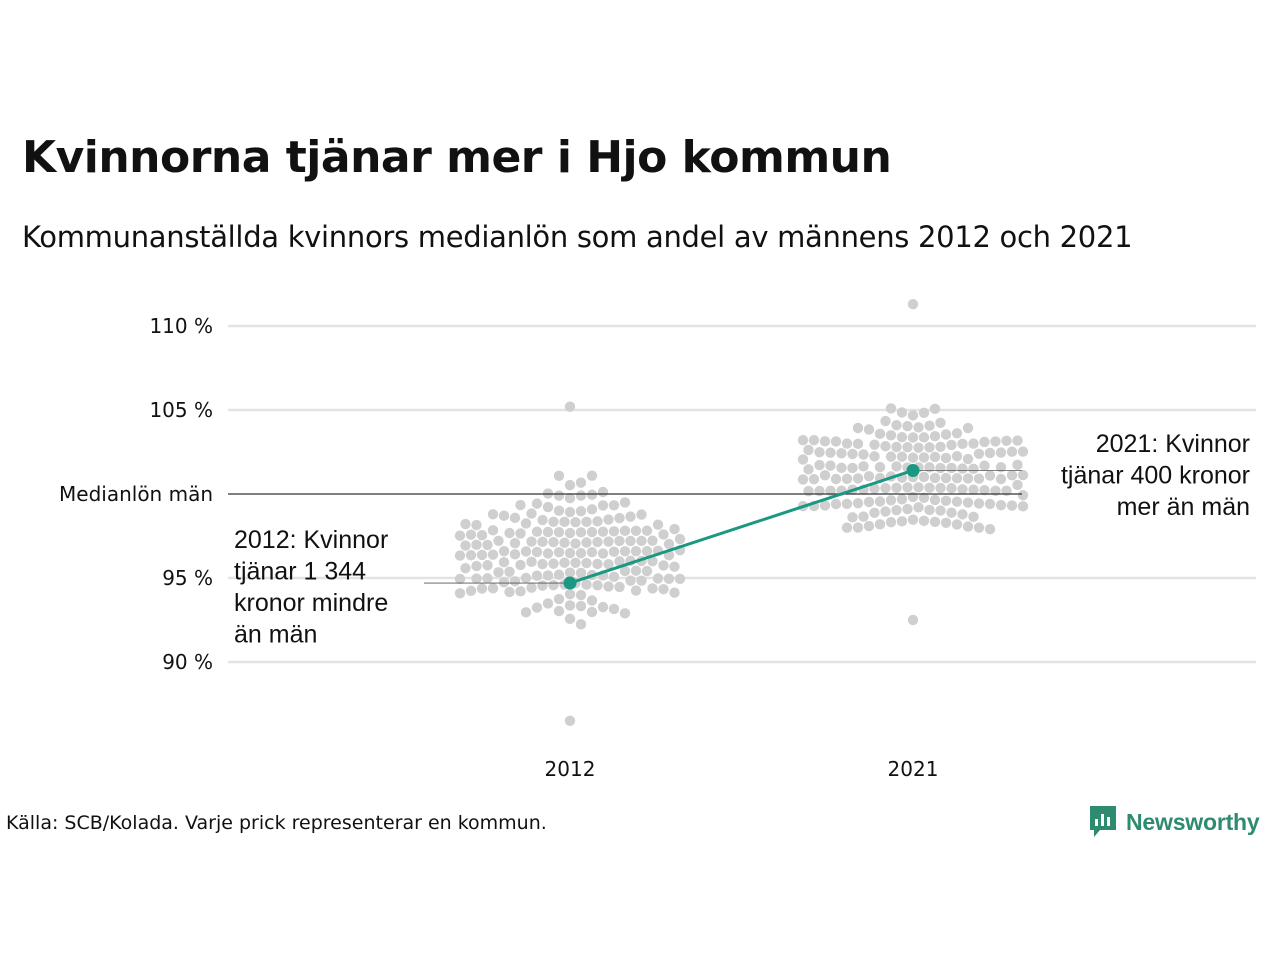 The width and height of the screenshot is (1280, 960). What do you see at coordinates (741, 527) in the screenshot?
I see `highlight-series-line` at bounding box center [741, 527].